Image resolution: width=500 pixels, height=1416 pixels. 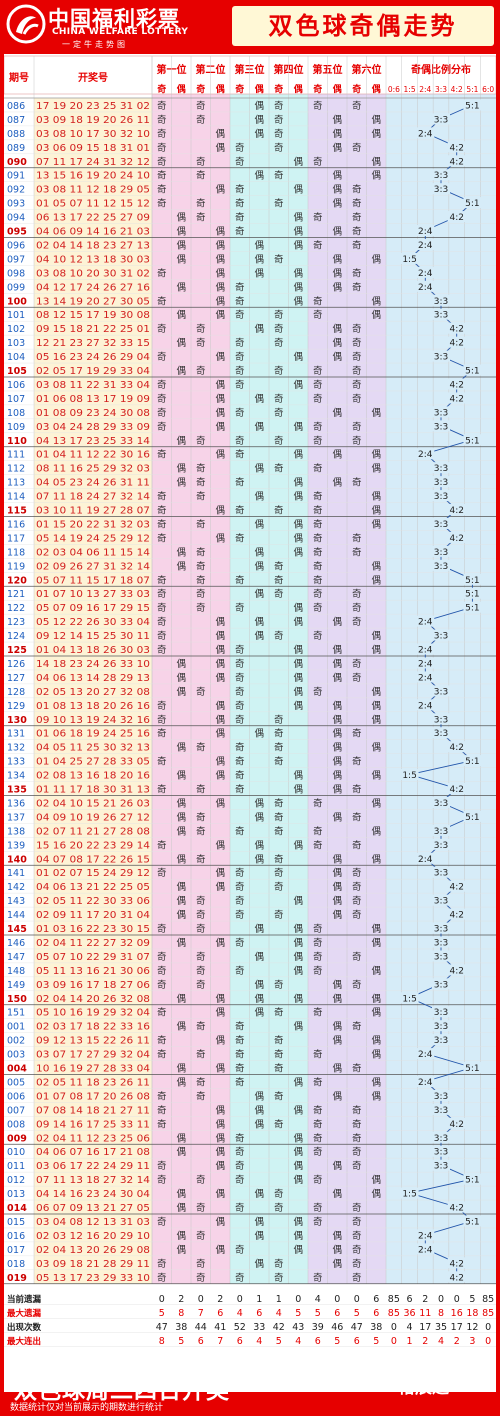 What do you see at coordinates (93, 162) in the screenshot?
I see `numbers-cell: 07 11 17 24 31 32 12` at bounding box center [93, 162].